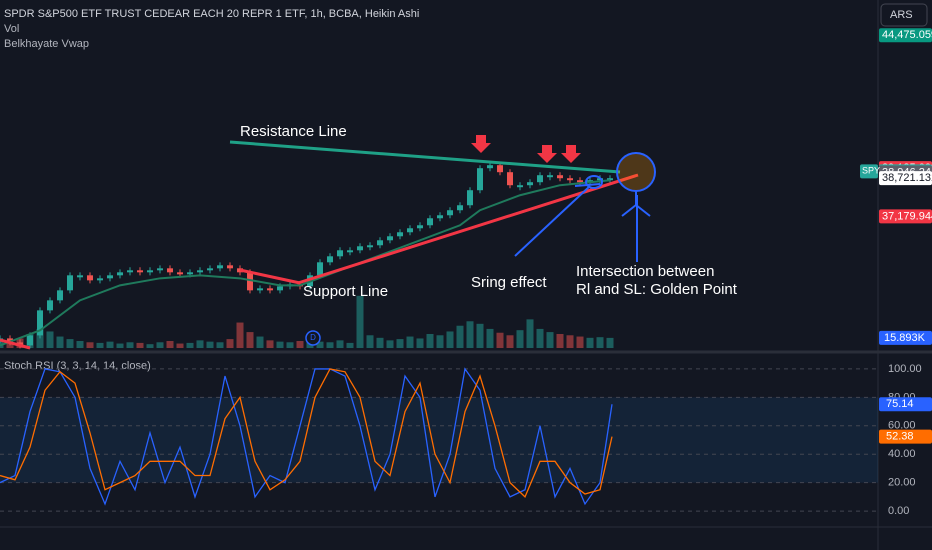 The width and height of the screenshot is (932, 550). I want to click on price-label: 38,721.131, so click(907, 178).